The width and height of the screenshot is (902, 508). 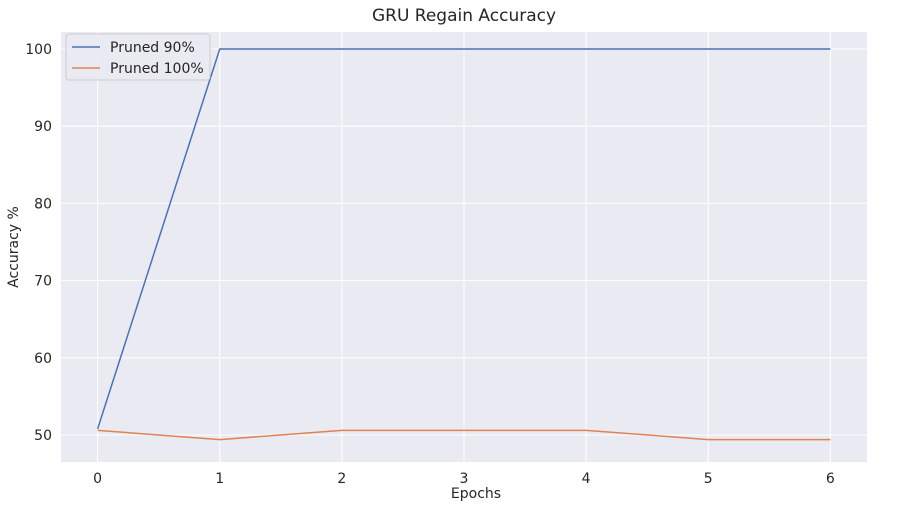 I want to click on x-tick-label: 2, so click(x=341, y=479).